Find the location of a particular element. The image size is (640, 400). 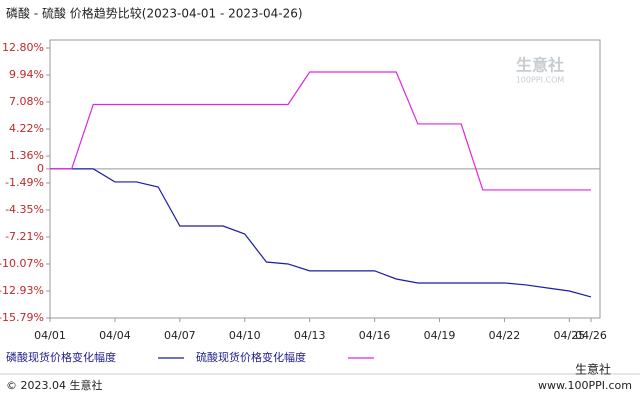

y-tick-label: -4.35% is located at coordinates (24, 209).